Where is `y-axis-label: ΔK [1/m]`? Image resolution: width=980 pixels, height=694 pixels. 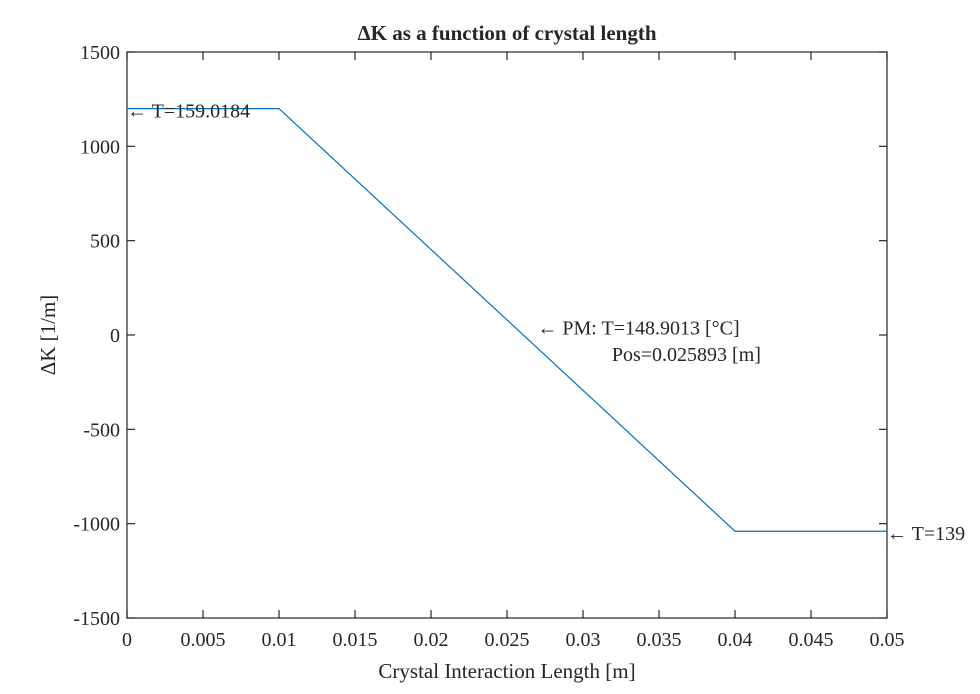 y-axis-label: ΔK [1/m] is located at coordinates (48, 335).